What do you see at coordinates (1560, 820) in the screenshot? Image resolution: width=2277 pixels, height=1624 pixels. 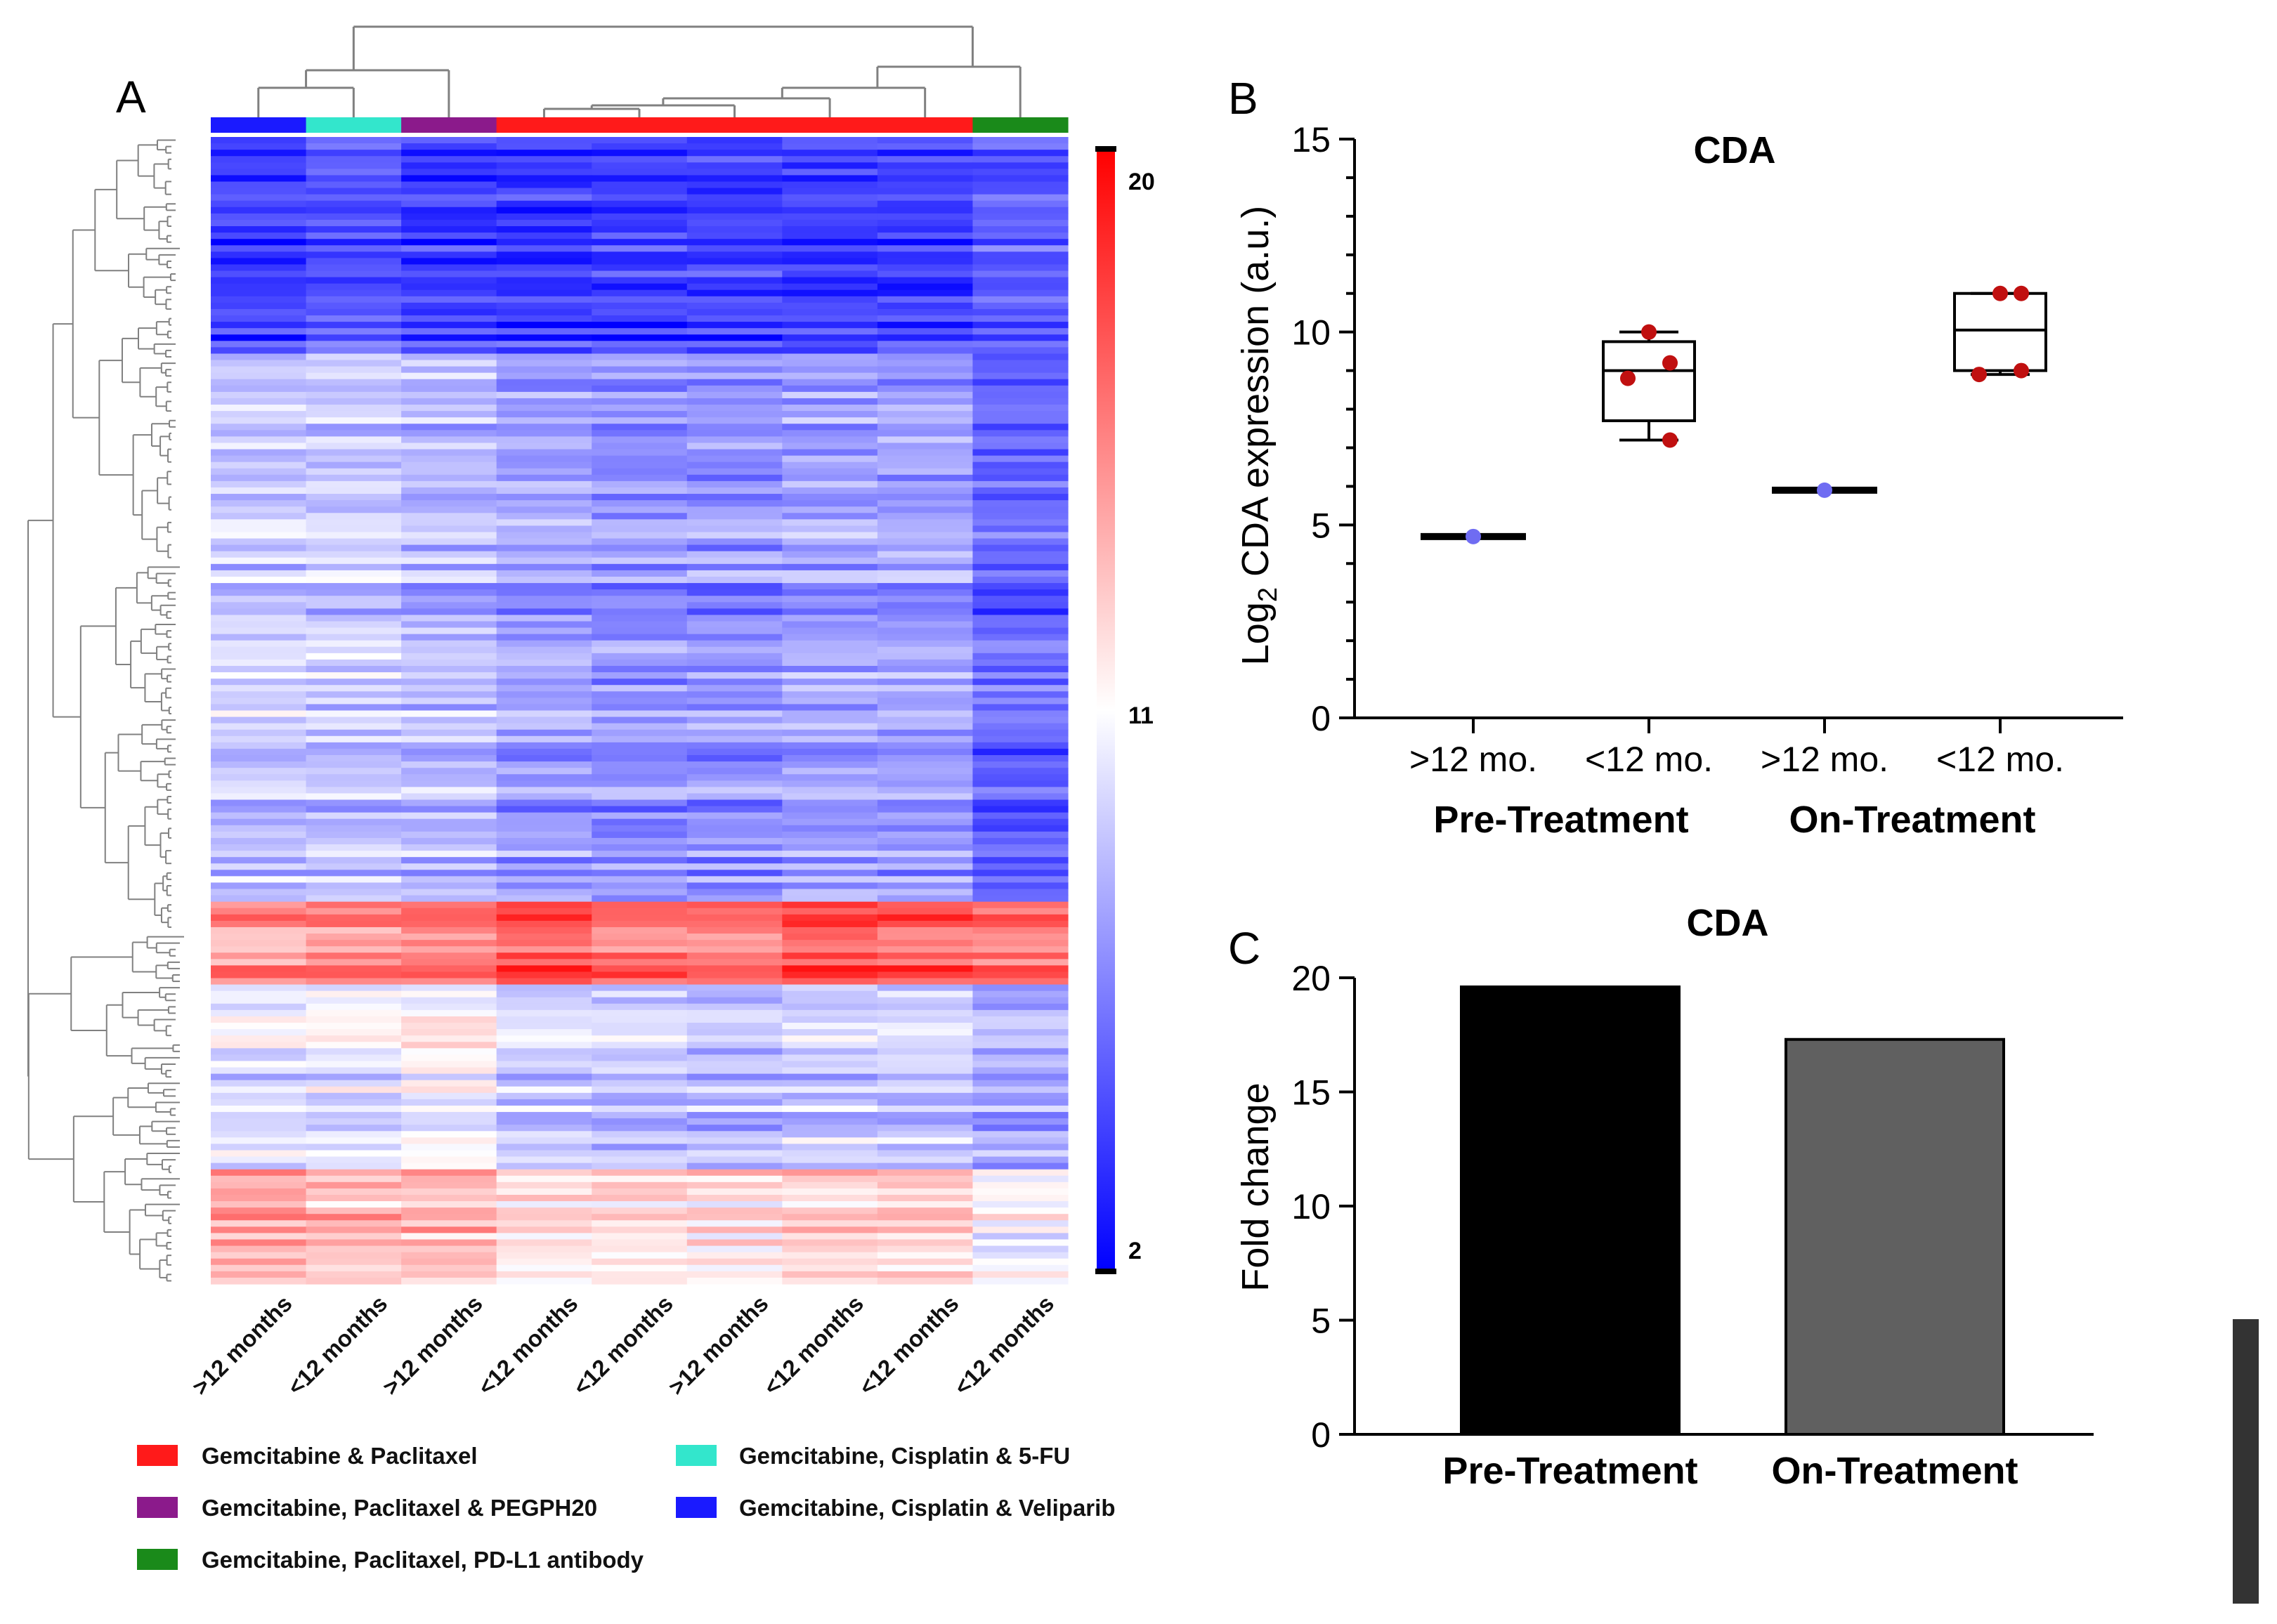 I see `group-label: Pre-Treatment` at bounding box center [1560, 820].